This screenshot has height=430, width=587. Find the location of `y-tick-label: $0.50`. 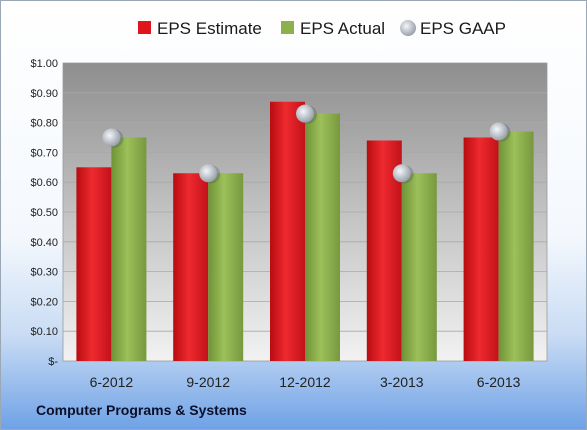

y-tick-label: $0.50 is located at coordinates (44, 213).